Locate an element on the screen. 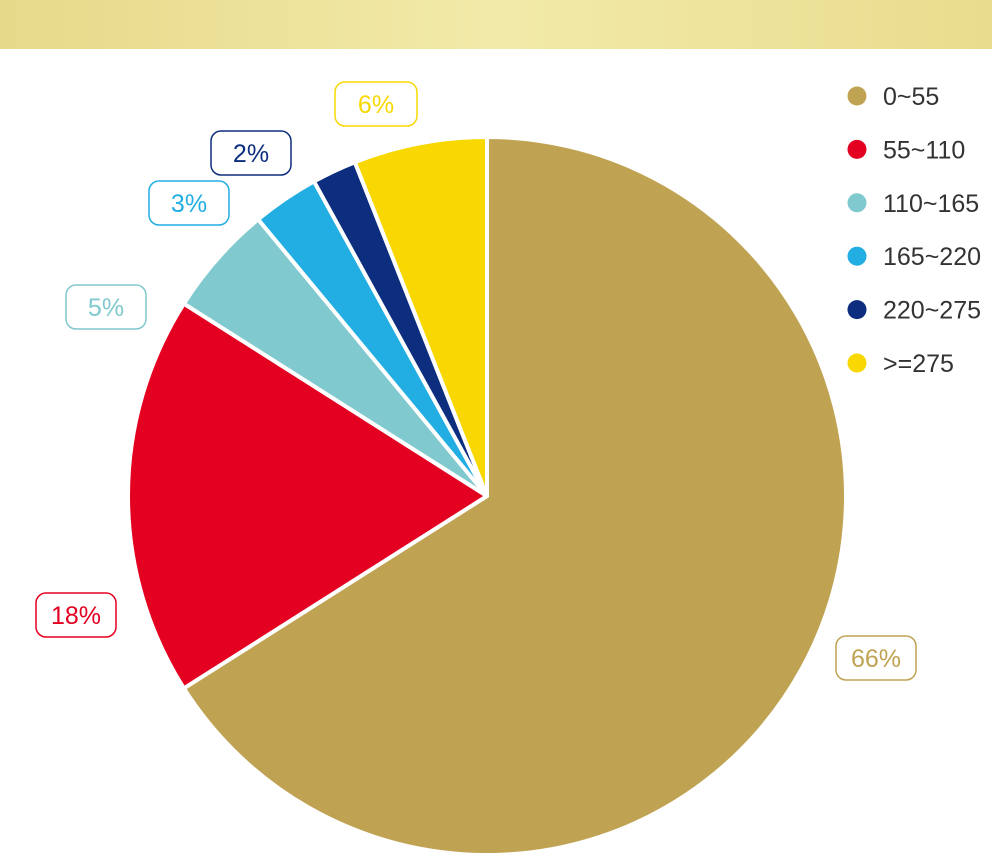 The image size is (992, 855). slice-value-label: 18% is located at coordinates (76, 616).